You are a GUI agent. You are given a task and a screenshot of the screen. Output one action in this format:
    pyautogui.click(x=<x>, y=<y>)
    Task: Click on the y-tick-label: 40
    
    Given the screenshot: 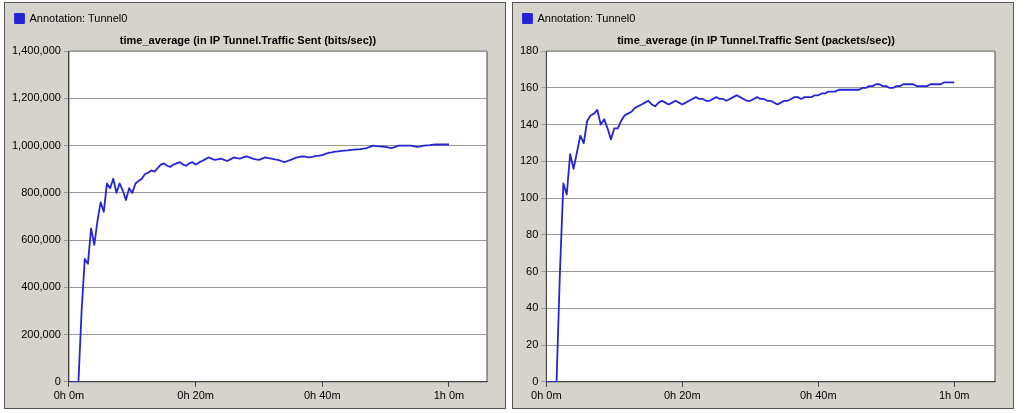 What is the action you would take?
    pyautogui.click(x=532, y=307)
    